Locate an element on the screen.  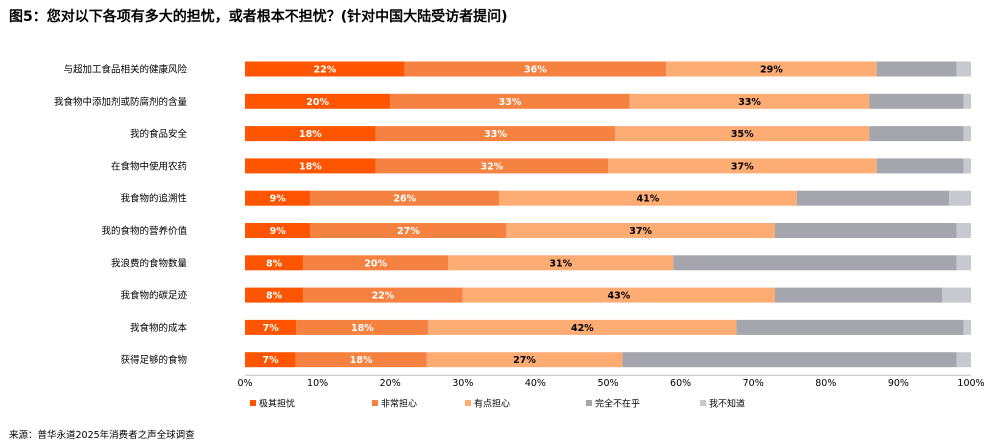
x-tick-label: 50% is located at coordinates (607, 383).